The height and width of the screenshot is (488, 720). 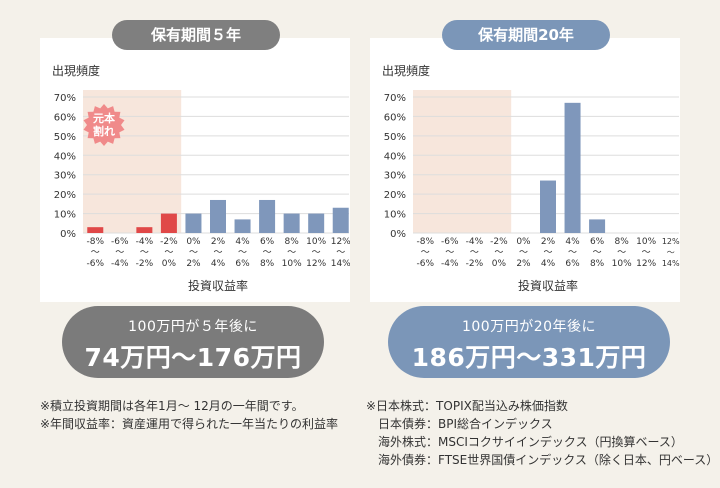 I want to click on result-20-year-caption: 100万円が20年後に, so click(x=529, y=327).